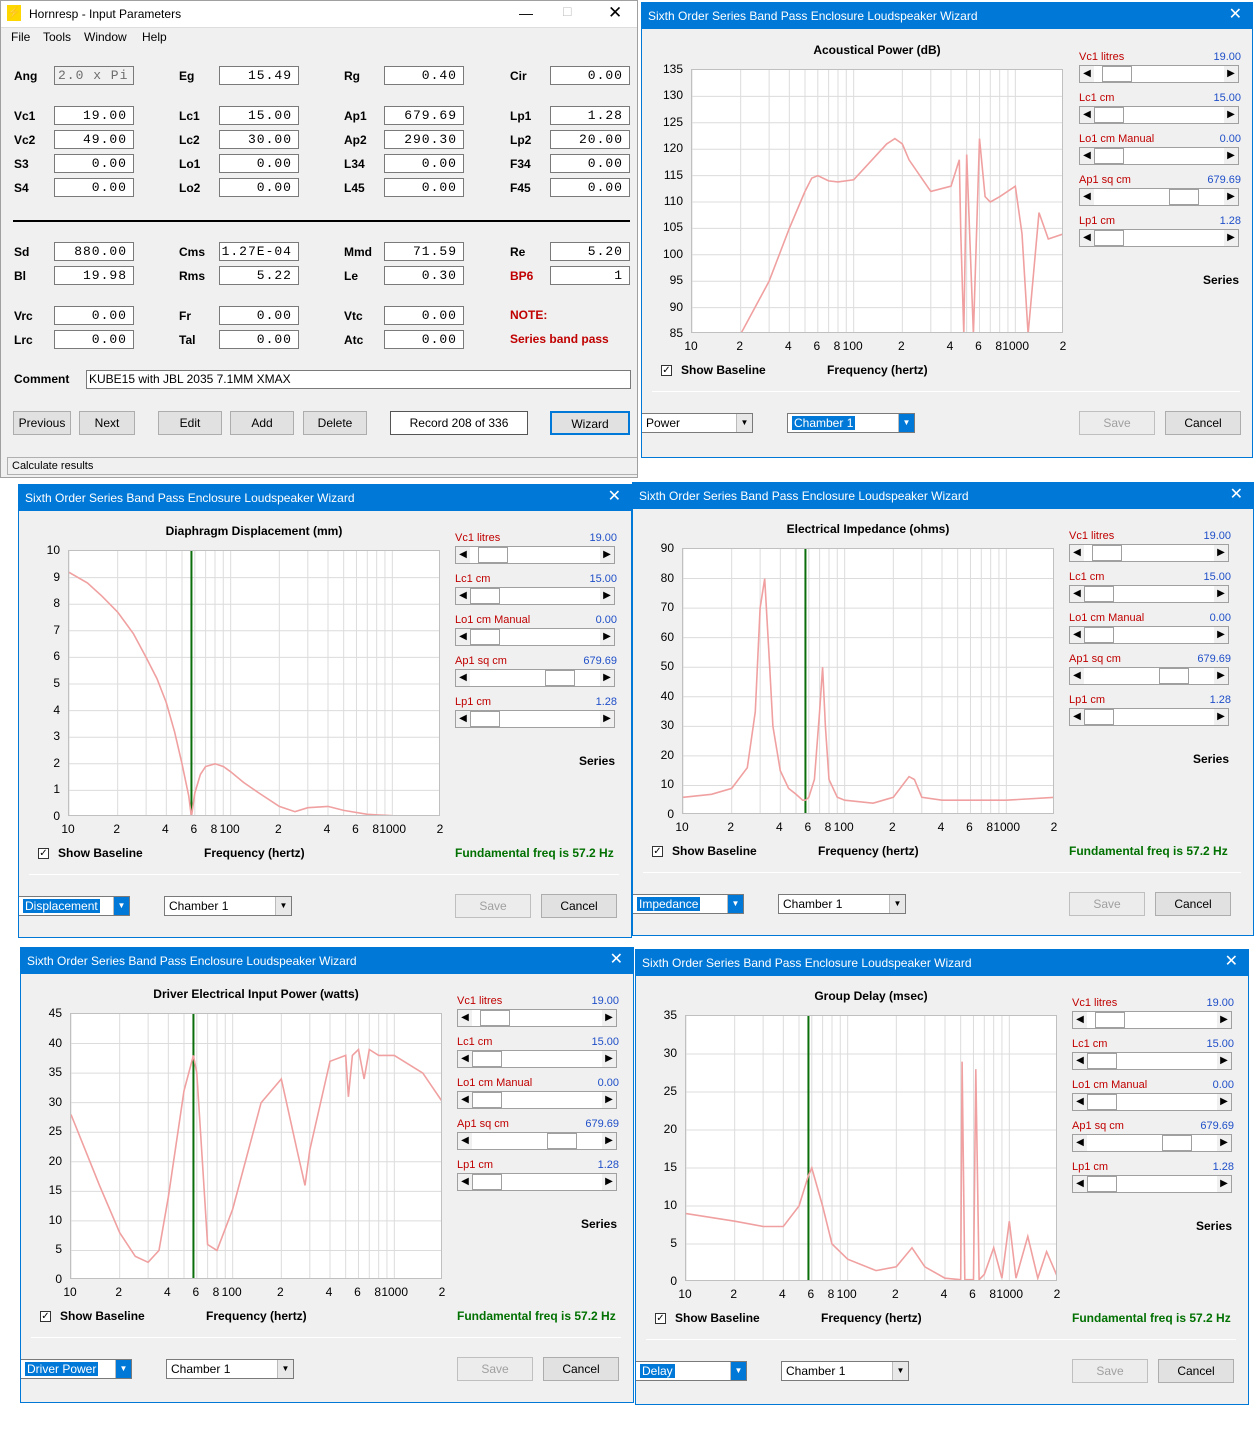 The image size is (1254, 1430). Describe the element at coordinates (94, 139) in the screenshot. I see `param-field: 49.00` at that location.